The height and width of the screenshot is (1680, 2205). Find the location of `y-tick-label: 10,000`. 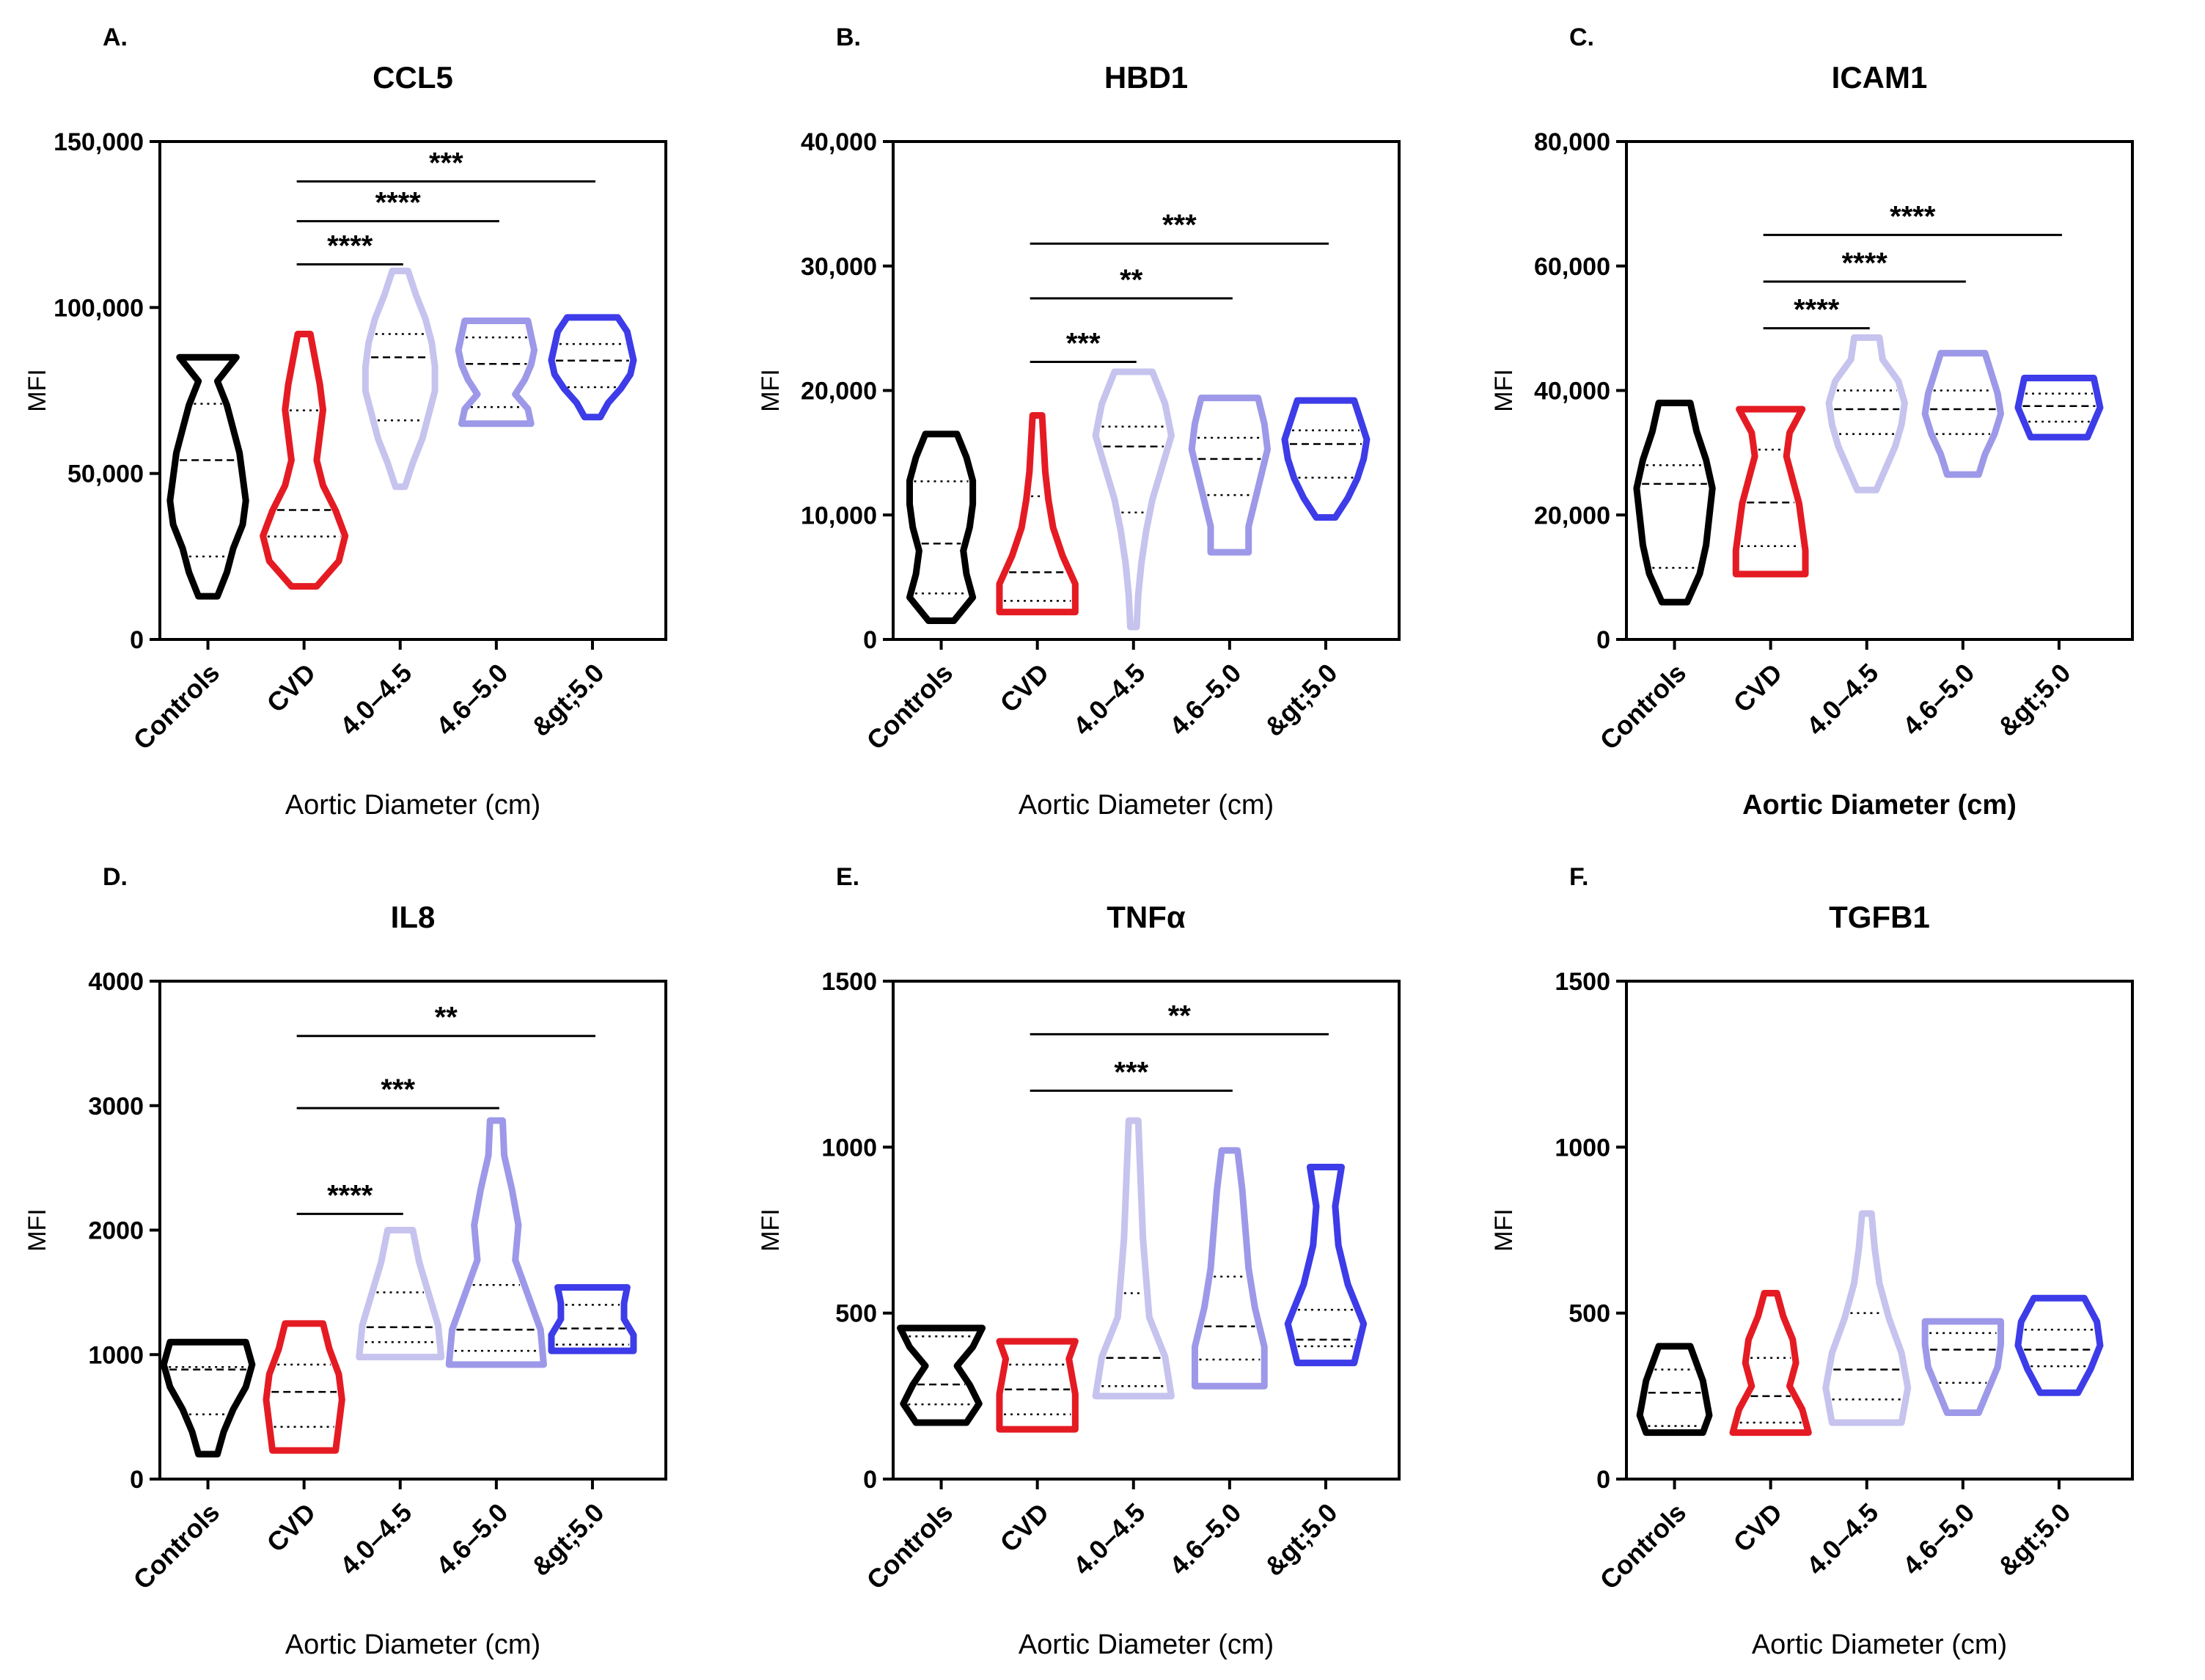

y-tick-label: 10,000 is located at coordinates (839, 515).